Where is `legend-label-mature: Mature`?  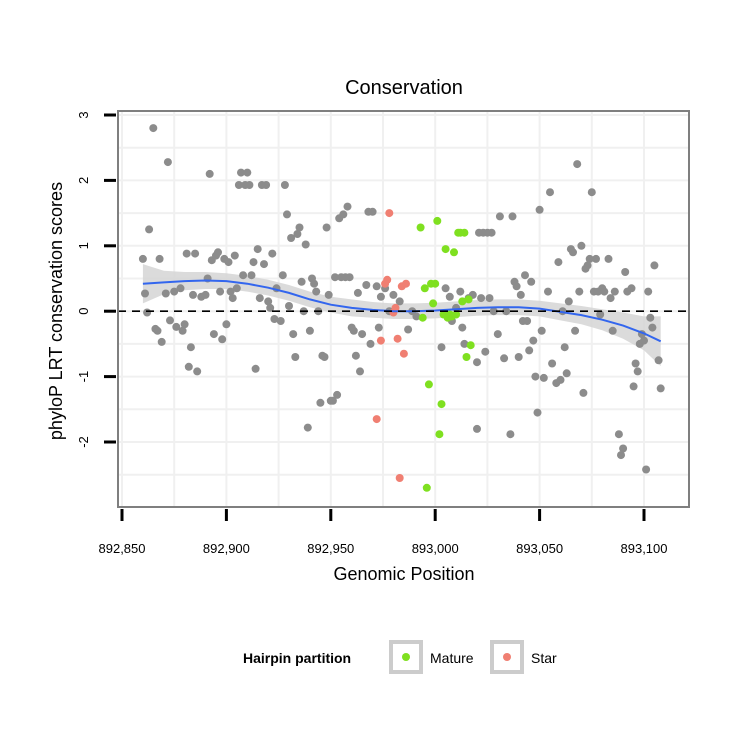 legend-label-mature: Mature is located at coordinates (452, 658).